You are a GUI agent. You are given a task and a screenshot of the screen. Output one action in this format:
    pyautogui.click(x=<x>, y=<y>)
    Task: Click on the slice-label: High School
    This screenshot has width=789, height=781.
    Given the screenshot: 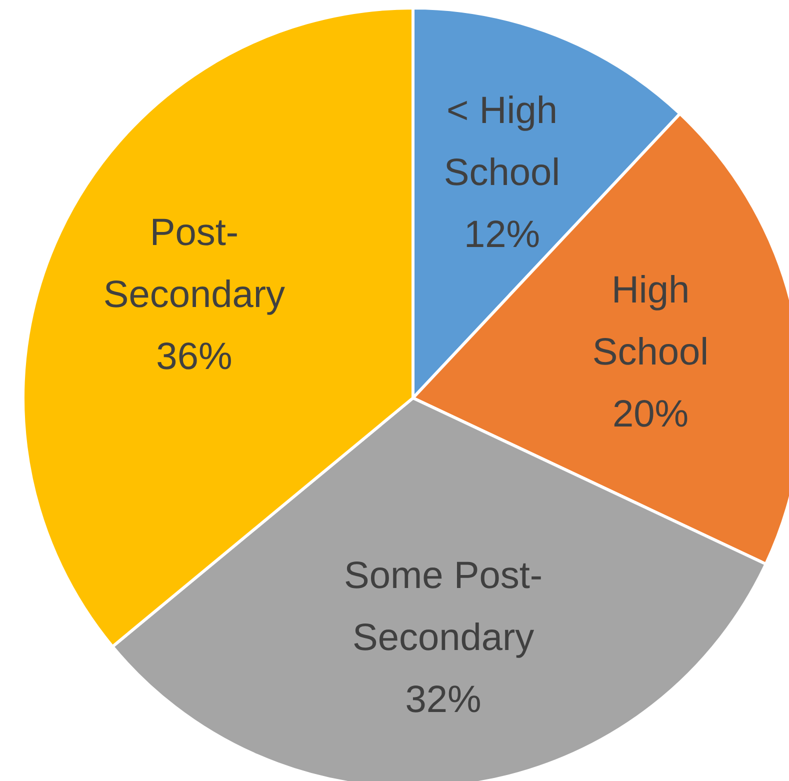 What is the action you would take?
    pyautogui.click(x=650, y=322)
    